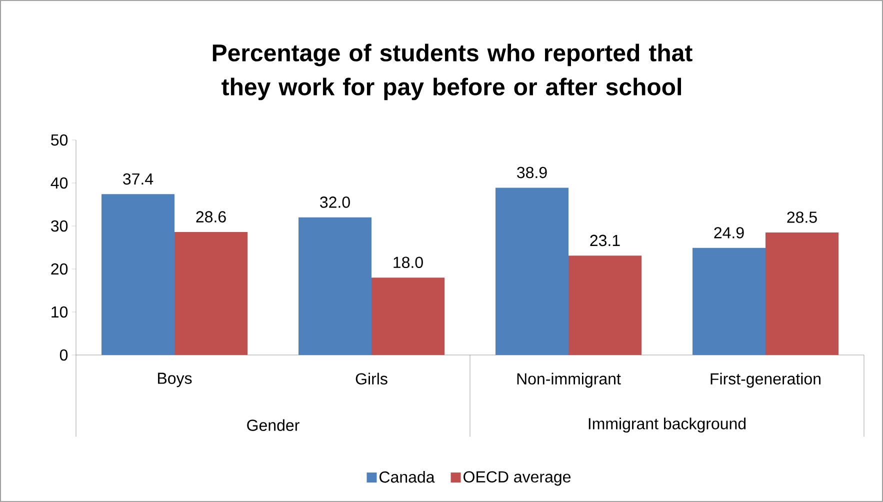 The height and width of the screenshot is (502, 883). Describe the element at coordinates (59, 269) in the screenshot. I see `y-tick-label: 20` at that location.